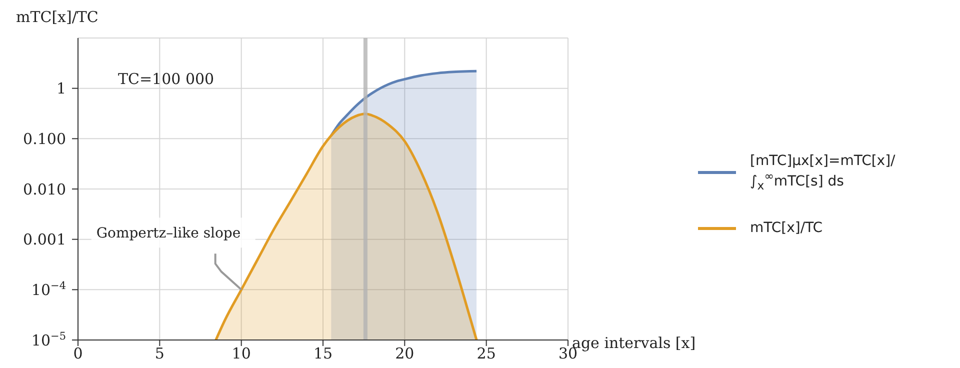 The image size is (960, 368). What do you see at coordinates (323, 353) in the screenshot?
I see `x-tick-label: 15` at bounding box center [323, 353].